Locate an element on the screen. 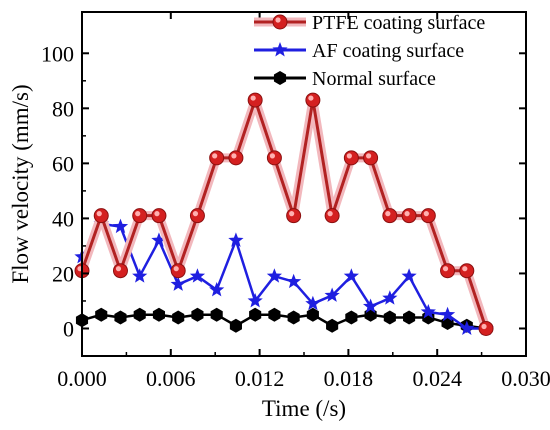 The width and height of the screenshot is (550, 430). x-axis-title: Time (/s) is located at coordinates (304, 408).